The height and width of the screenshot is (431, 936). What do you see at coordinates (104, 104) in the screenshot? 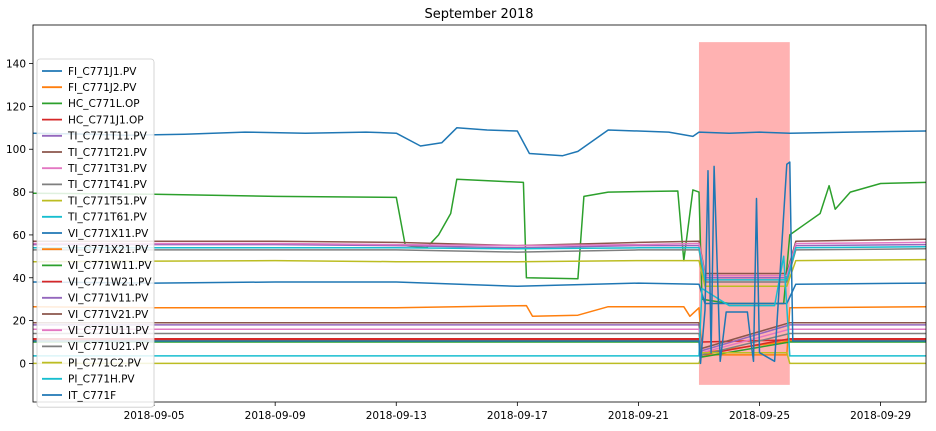
I see `legend-label: HC_C771L.OP` at bounding box center [104, 104].